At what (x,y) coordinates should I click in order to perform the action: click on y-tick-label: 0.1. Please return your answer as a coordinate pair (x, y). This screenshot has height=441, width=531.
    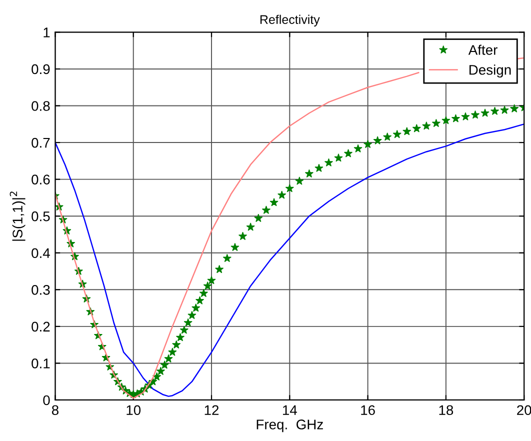
    Looking at the image, I should click on (41, 363).